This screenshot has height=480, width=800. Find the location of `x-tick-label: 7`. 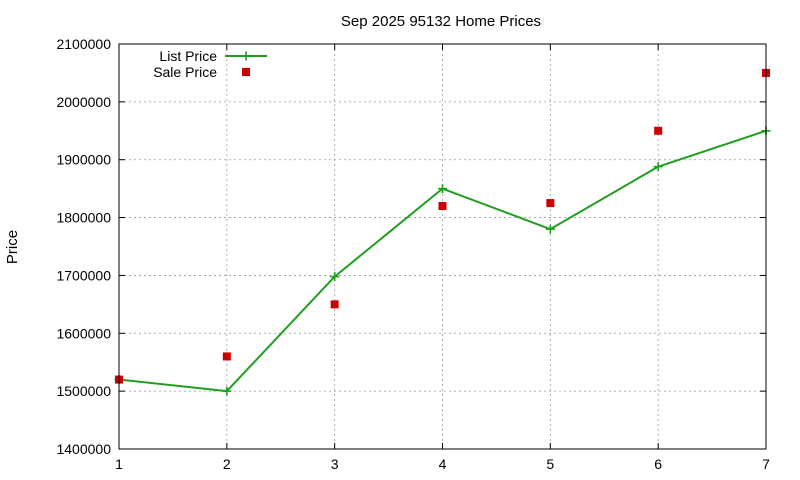

x-tick-label: 7 is located at coordinates (766, 464).